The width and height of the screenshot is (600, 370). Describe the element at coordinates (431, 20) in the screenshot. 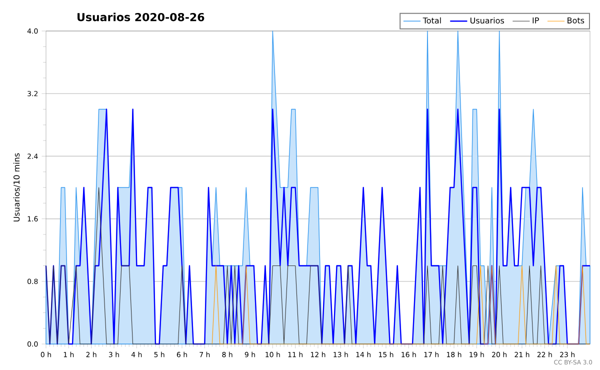

I see `legend-label: Total` at that location.